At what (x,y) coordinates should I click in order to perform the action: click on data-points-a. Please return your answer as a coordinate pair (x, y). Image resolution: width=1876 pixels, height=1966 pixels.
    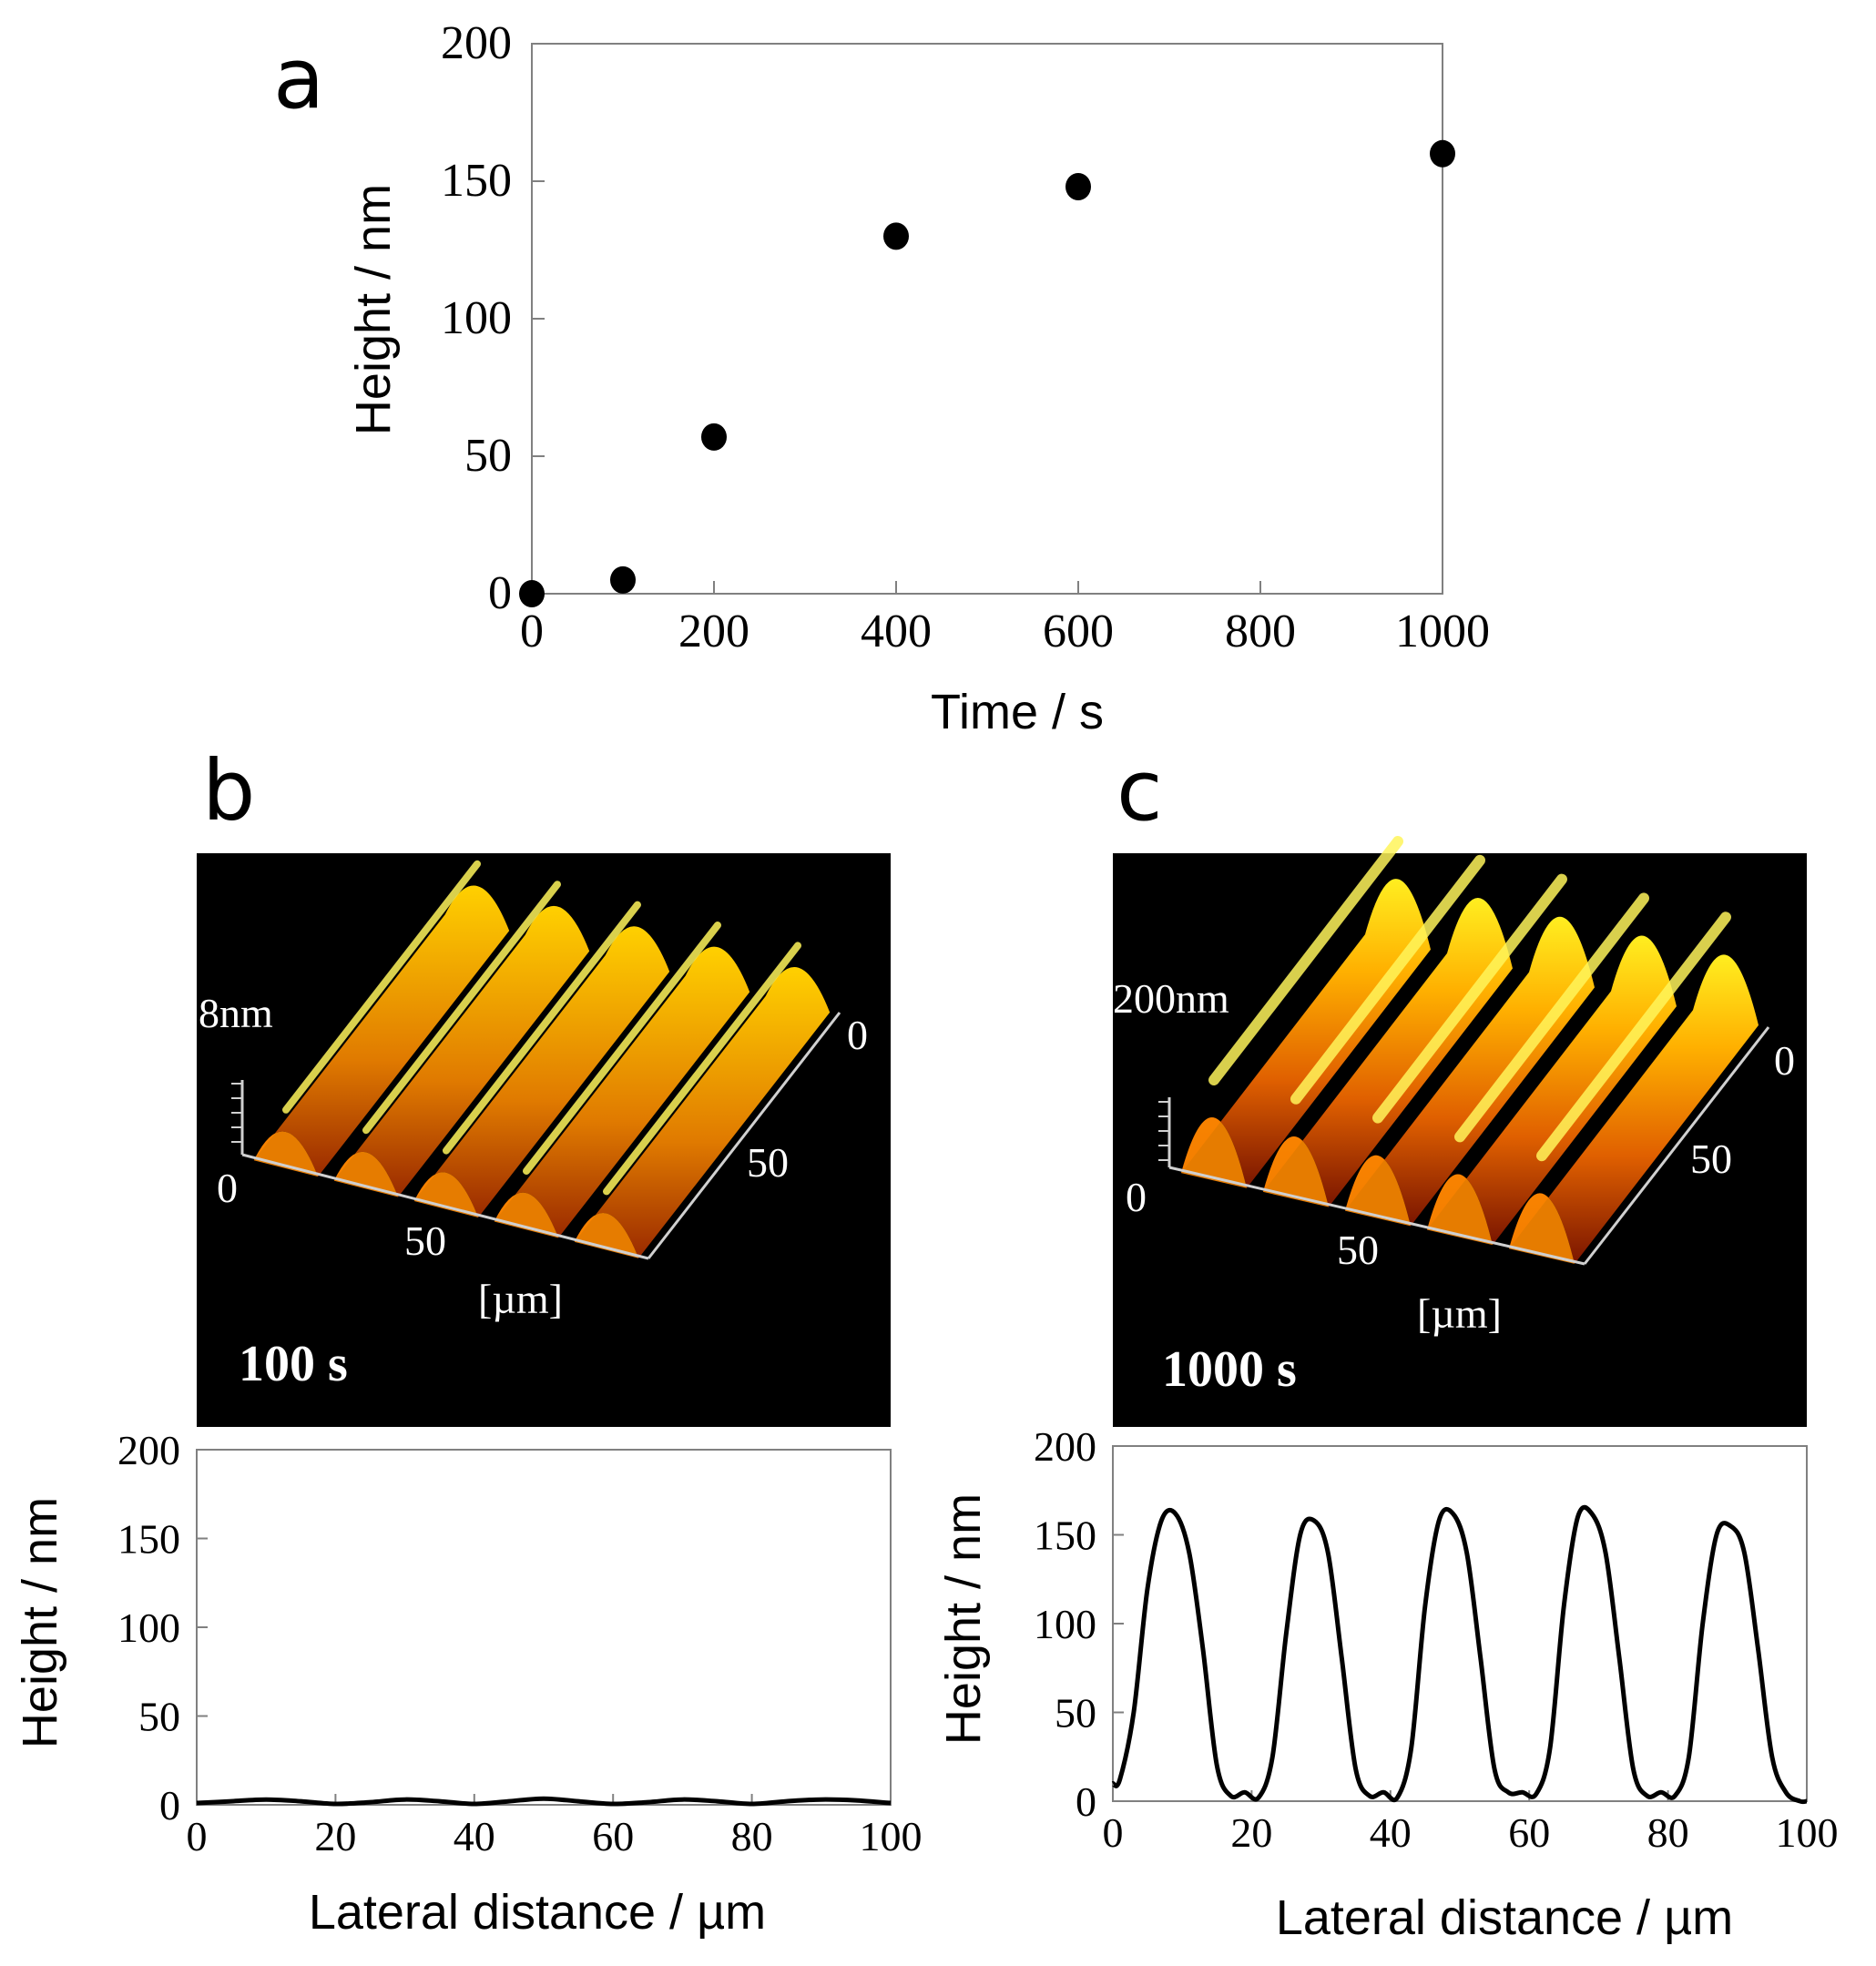
    Looking at the image, I should click on (987, 373).